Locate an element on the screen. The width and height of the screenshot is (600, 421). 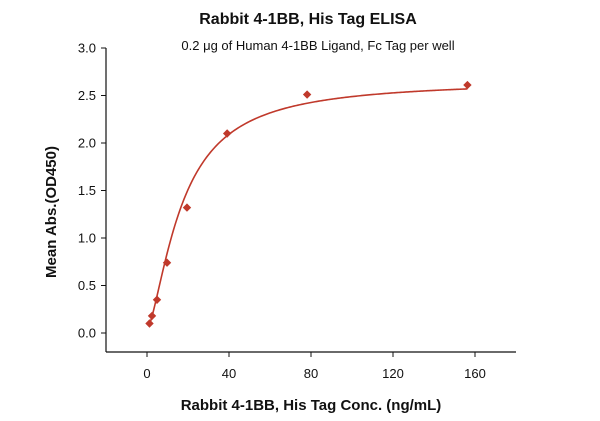
y-axis-title: Mean Abs.(OD450) is located at coordinates (51, 212).